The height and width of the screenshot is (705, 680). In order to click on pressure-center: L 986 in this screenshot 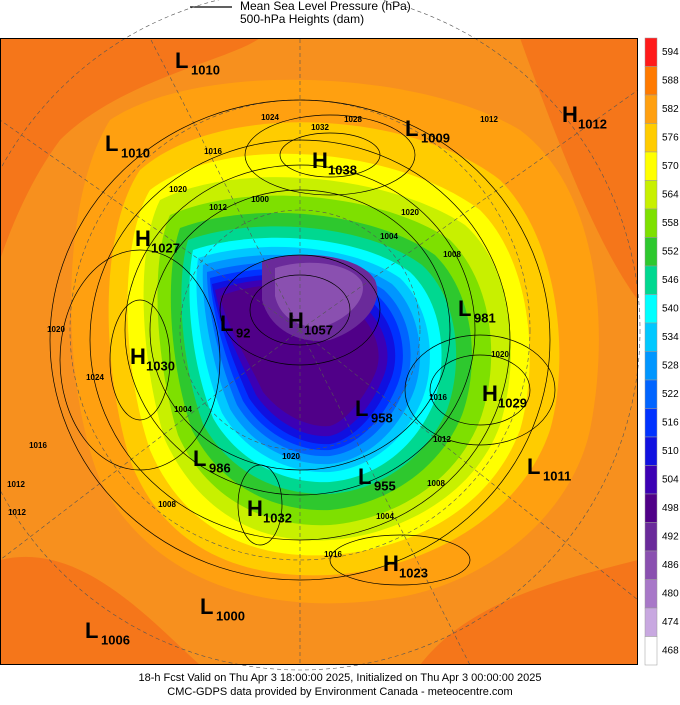, I will do `click(212, 461)`.